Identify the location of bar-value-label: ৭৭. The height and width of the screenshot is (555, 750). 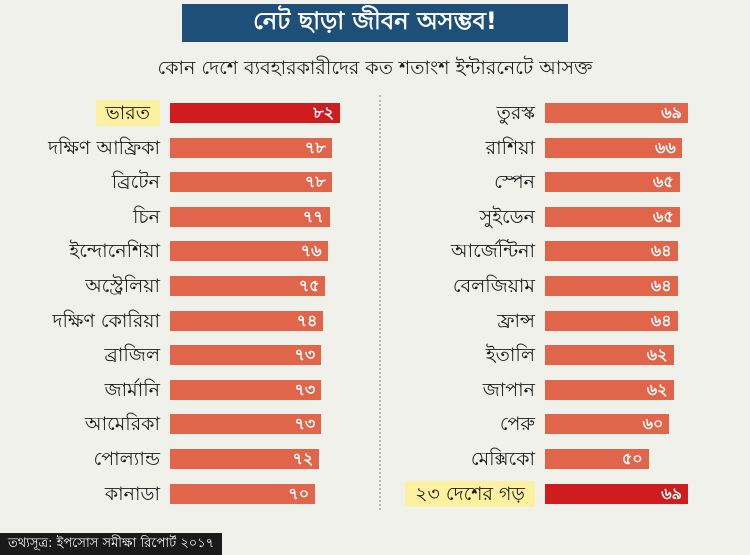
(313, 216).